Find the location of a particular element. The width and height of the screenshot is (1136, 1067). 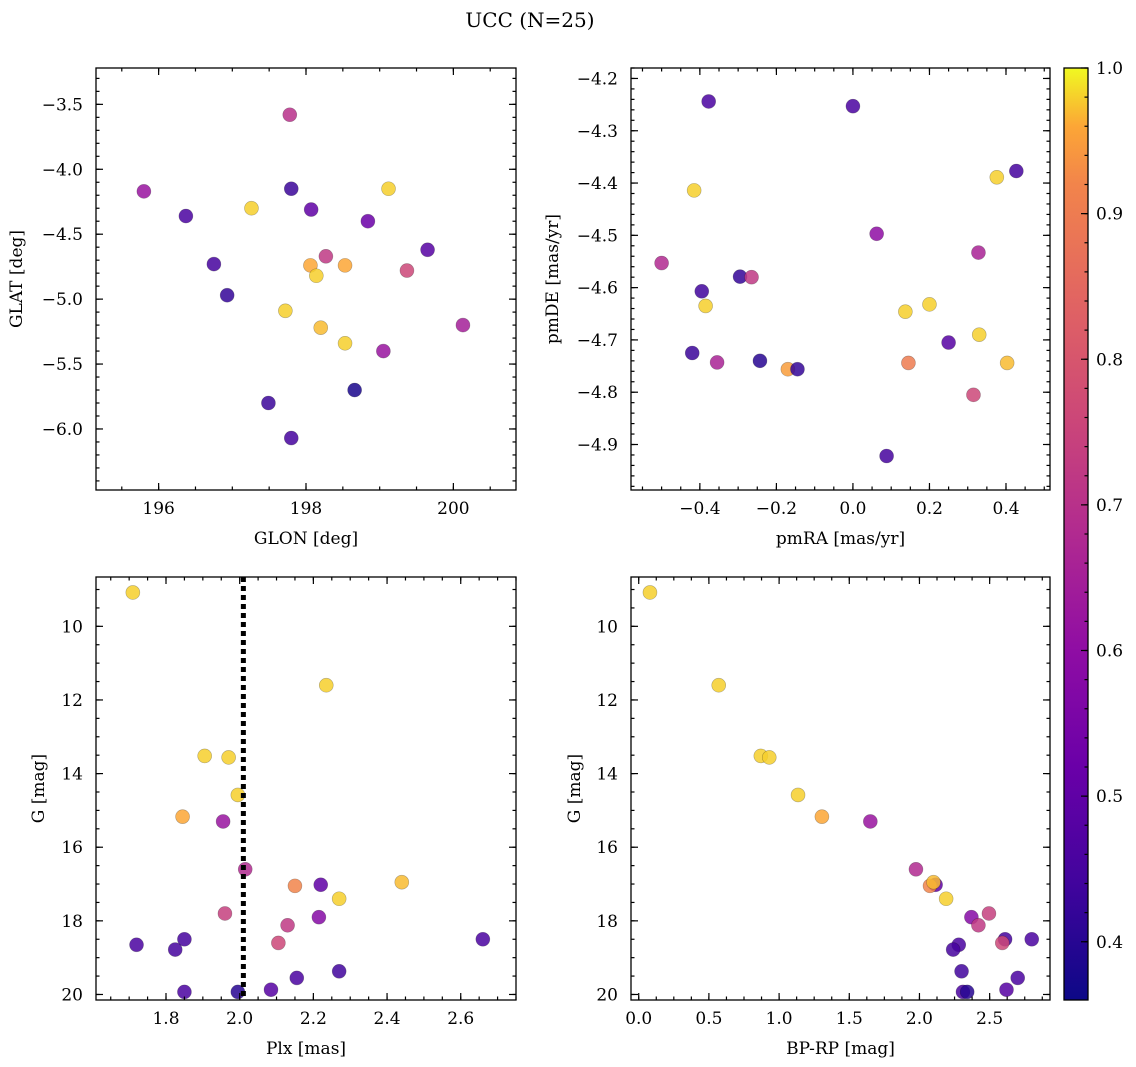

colorbar-tick-label: 0.9 is located at coordinates (1109, 215).